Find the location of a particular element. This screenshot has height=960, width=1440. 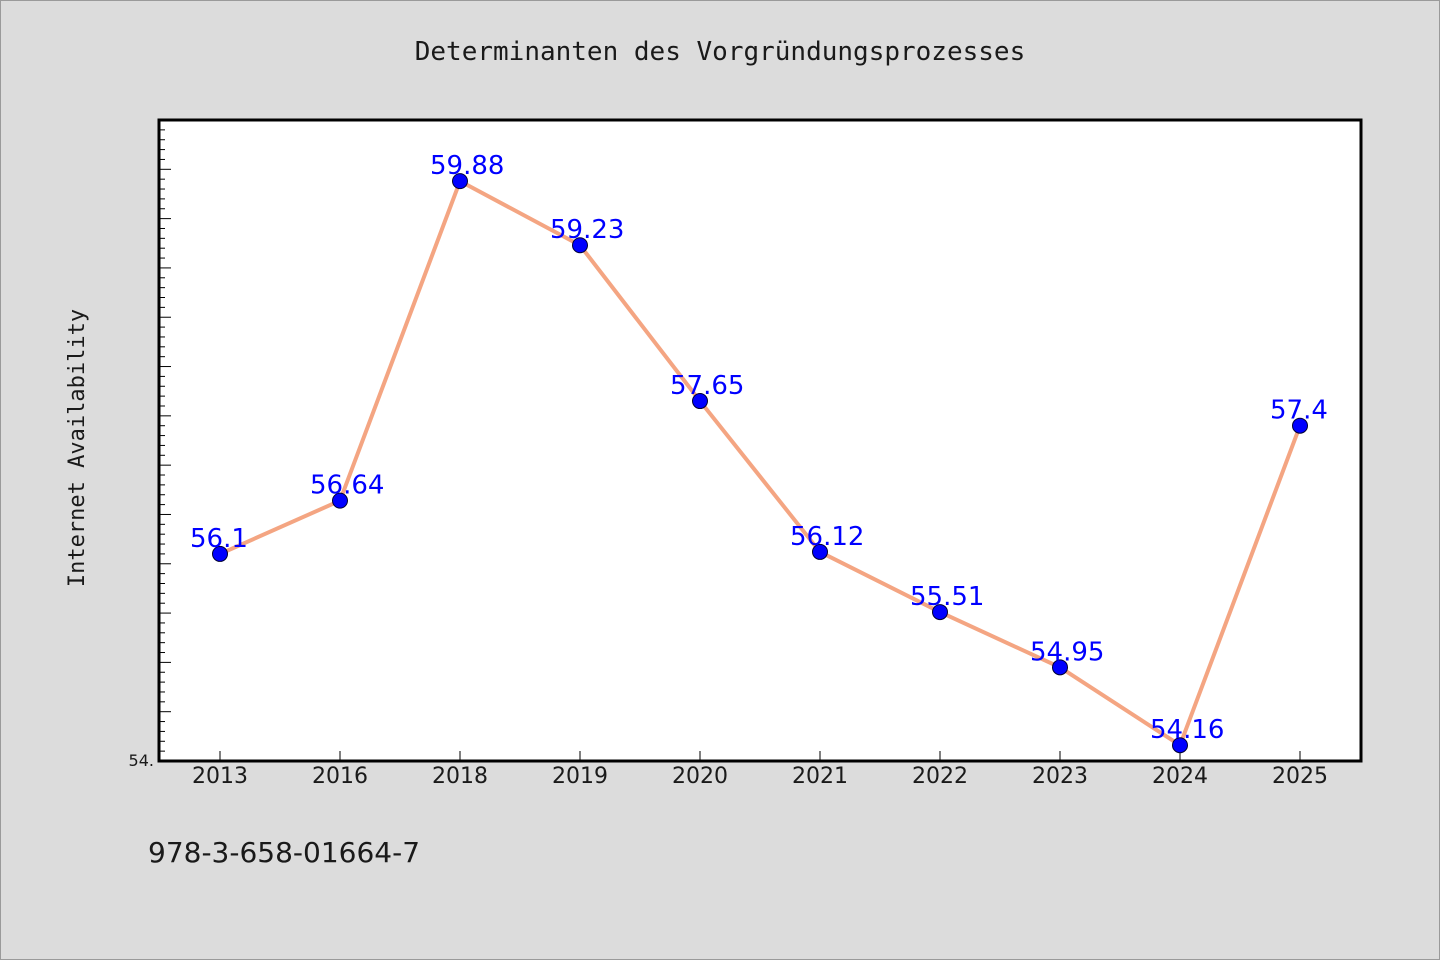

x-tick-label: 2023 is located at coordinates (1060, 776).